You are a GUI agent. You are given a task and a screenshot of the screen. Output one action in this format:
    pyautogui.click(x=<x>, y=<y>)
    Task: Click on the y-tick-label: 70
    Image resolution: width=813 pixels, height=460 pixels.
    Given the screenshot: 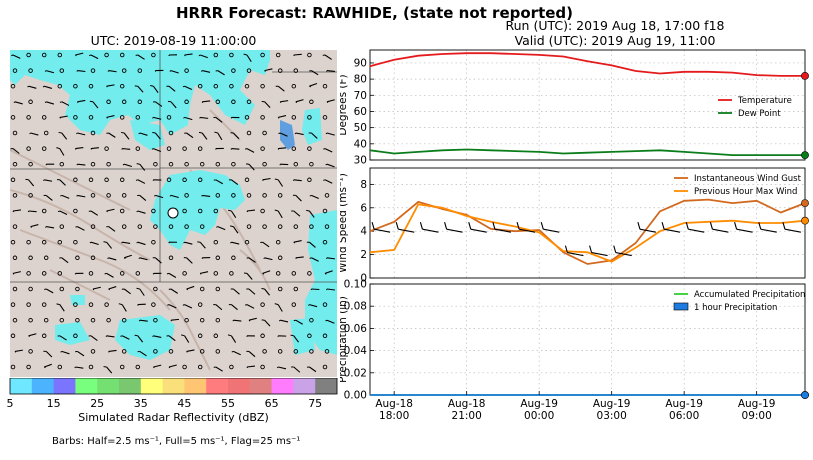 What is the action you would take?
    pyautogui.click(x=360, y=96)
    